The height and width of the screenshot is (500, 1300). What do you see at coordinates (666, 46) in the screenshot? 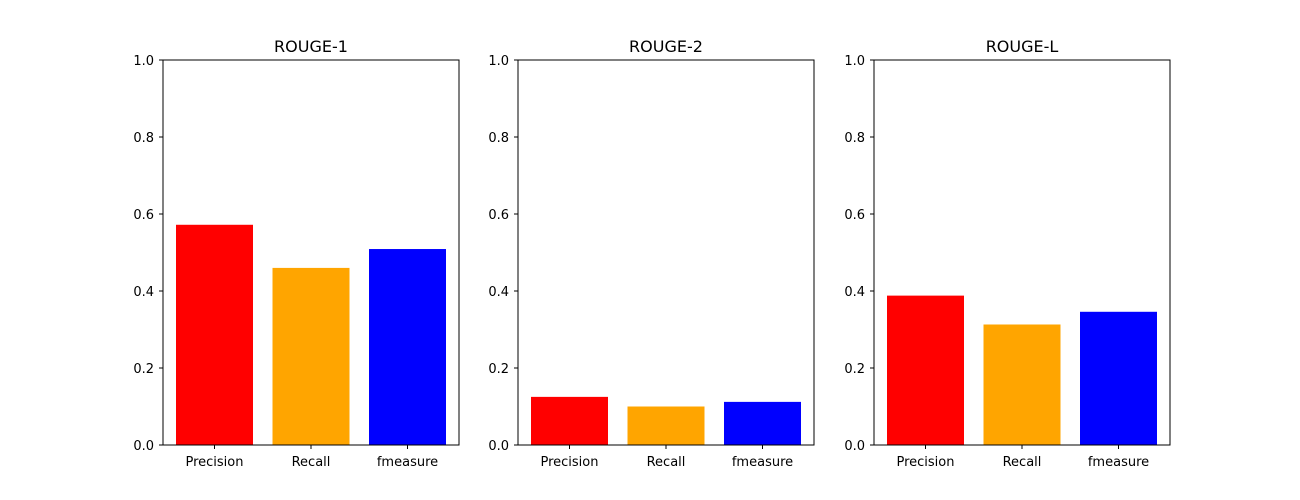
I see `chart-title: ROUGE-2` at bounding box center [666, 46].